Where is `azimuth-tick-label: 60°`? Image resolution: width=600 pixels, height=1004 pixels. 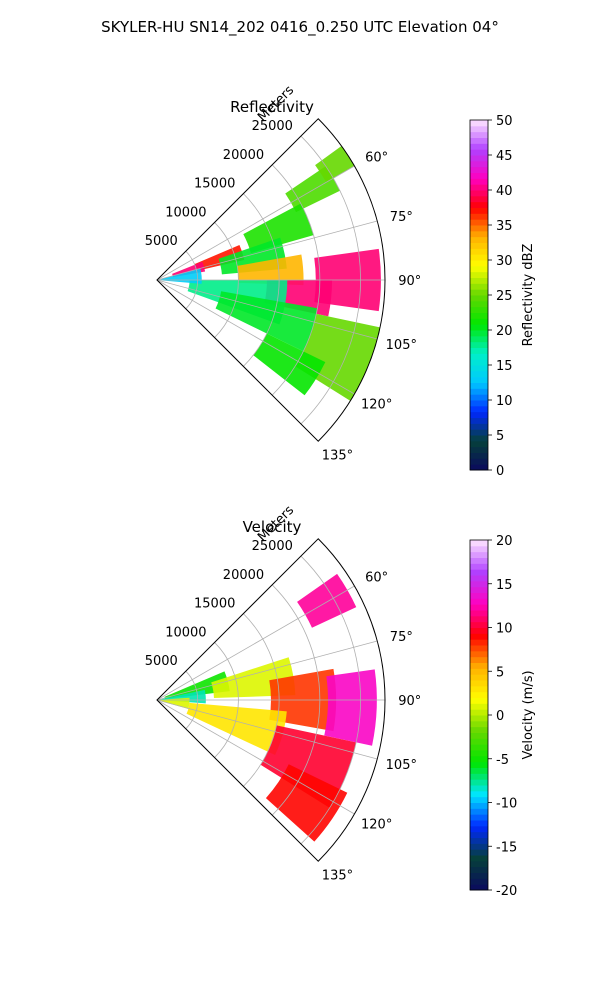 azimuth-tick-label: 60° is located at coordinates (376, 578).